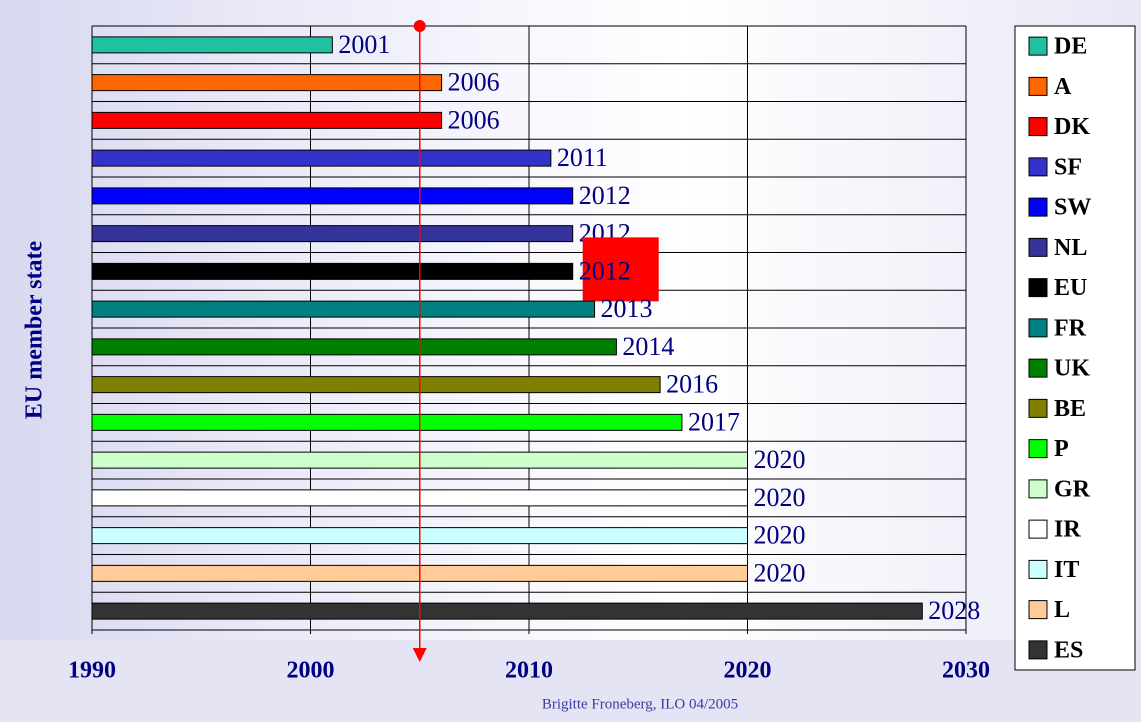  Describe the element at coordinates (419, 26) in the screenshot. I see `reference-dot` at that location.